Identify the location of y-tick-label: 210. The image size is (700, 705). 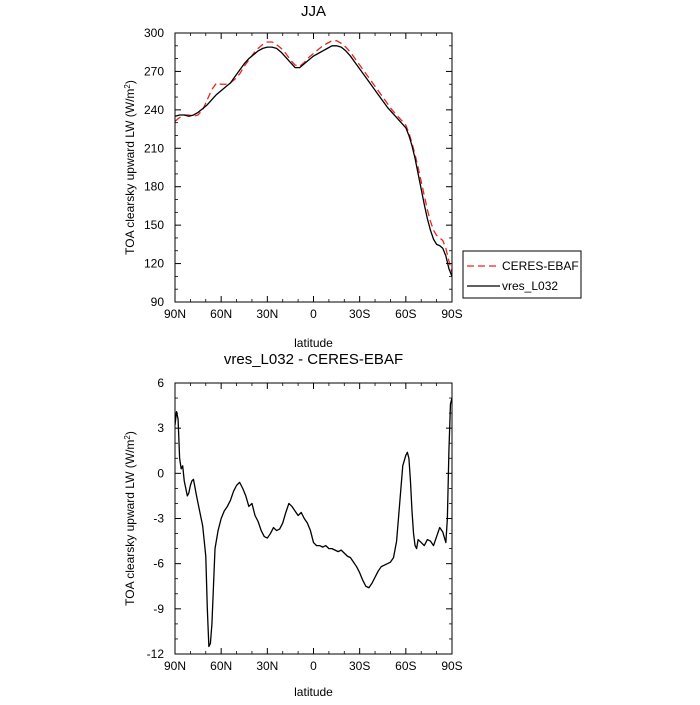
(154, 148).